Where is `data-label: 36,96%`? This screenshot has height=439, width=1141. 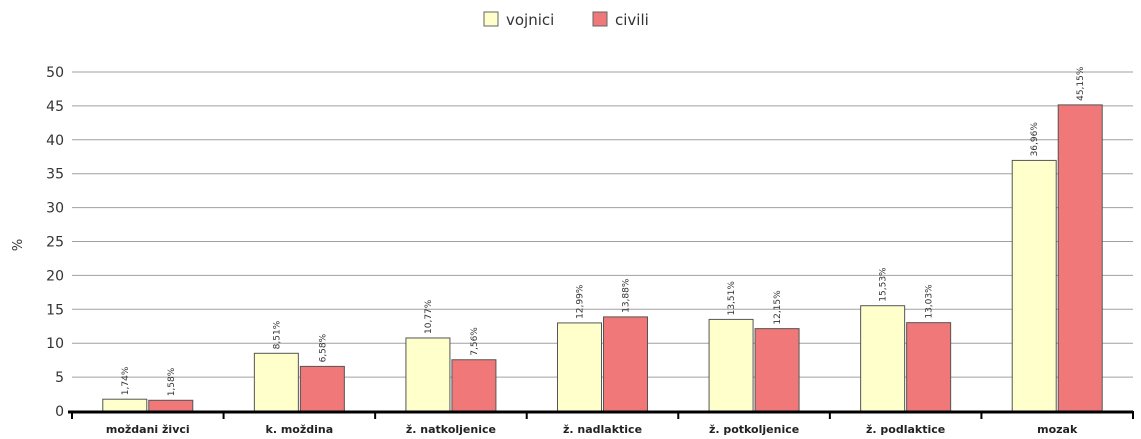 data-label: 36,96% is located at coordinates (1035, 139).